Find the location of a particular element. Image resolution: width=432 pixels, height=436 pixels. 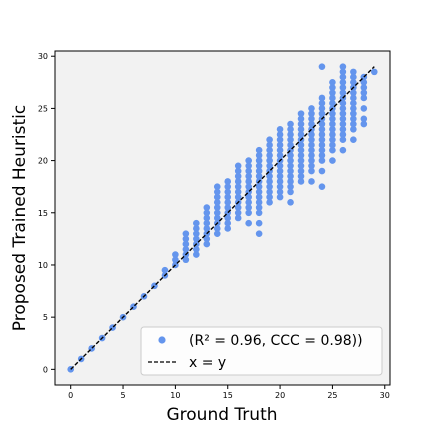

y-tick-label: 15 is located at coordinates (43, 213).